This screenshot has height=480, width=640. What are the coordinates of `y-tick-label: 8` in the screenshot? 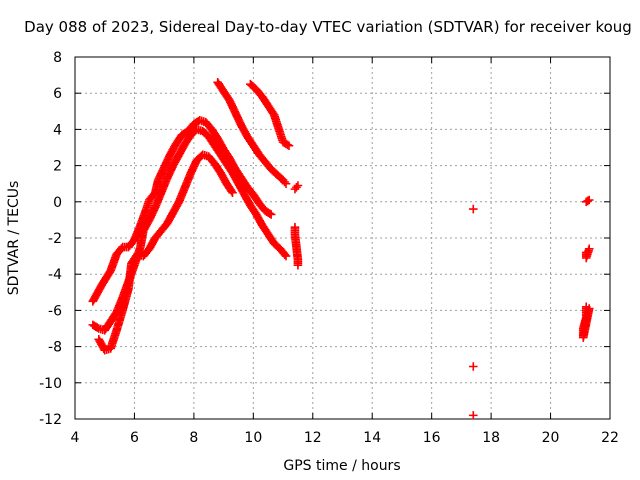 It's located at (57, 58).